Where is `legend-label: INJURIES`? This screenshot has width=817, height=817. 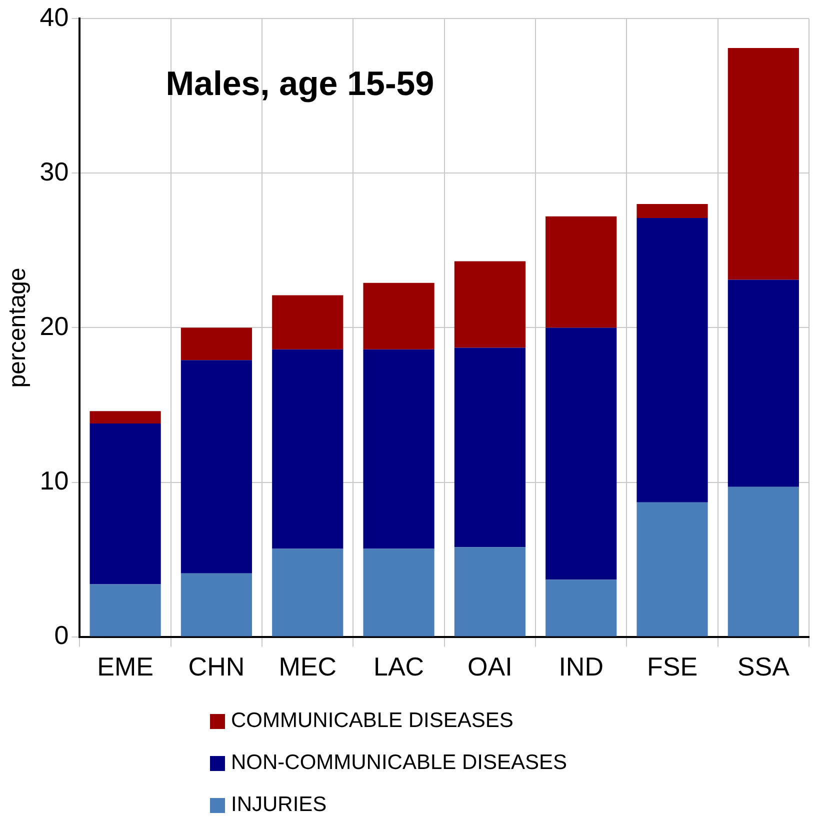 legend-label: INJURIES is located at coordinates (279, 805).